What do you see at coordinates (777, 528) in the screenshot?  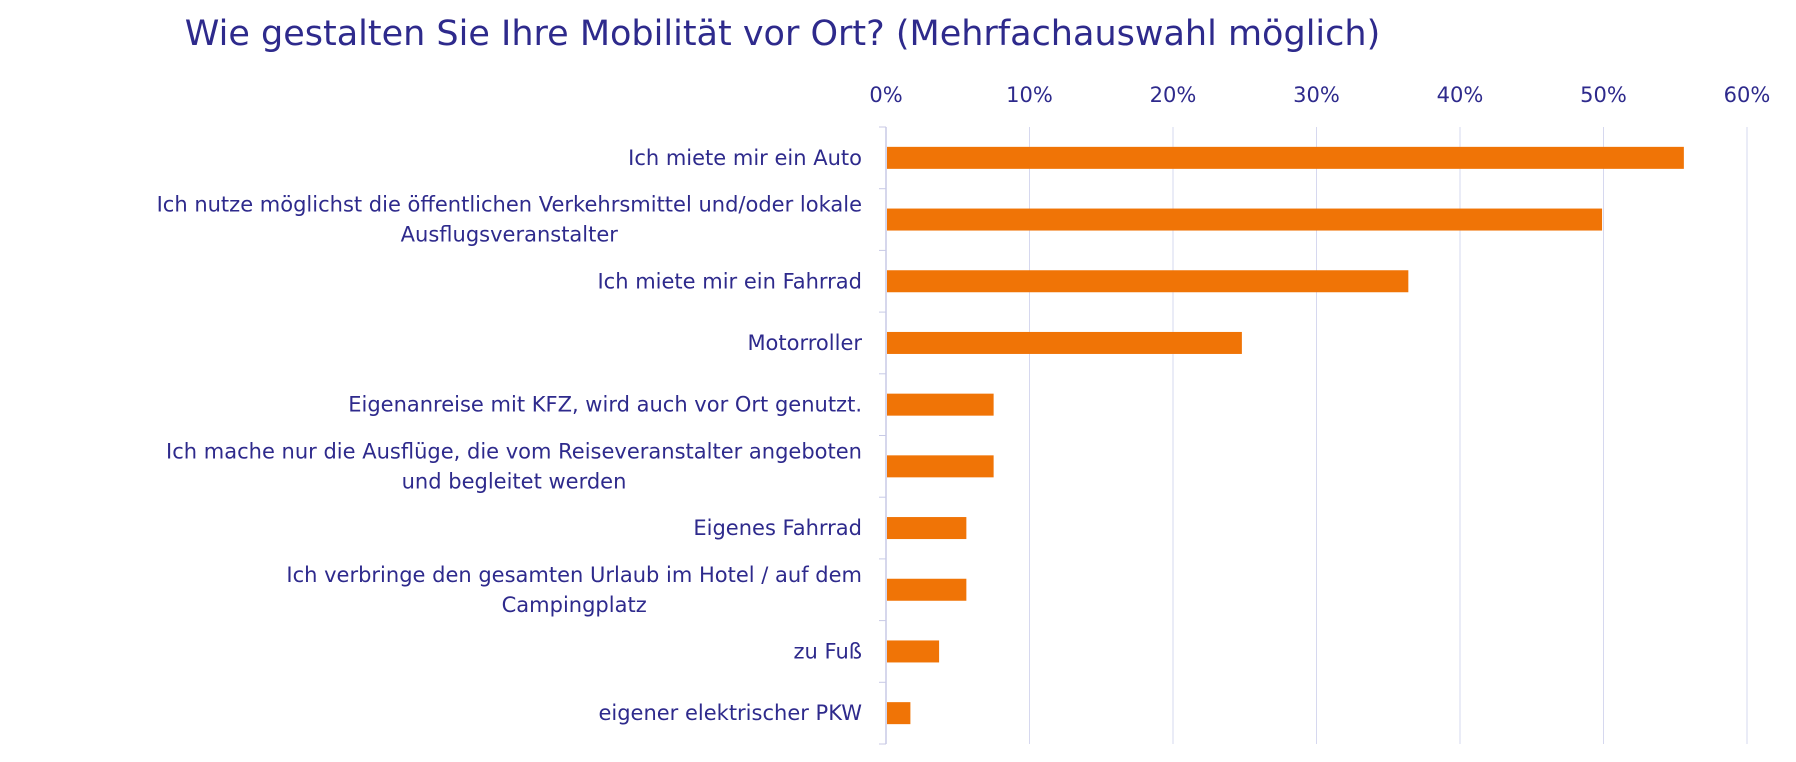 I see `category-label: Eigenes Fahrrad` at bounding box center [777, 528].